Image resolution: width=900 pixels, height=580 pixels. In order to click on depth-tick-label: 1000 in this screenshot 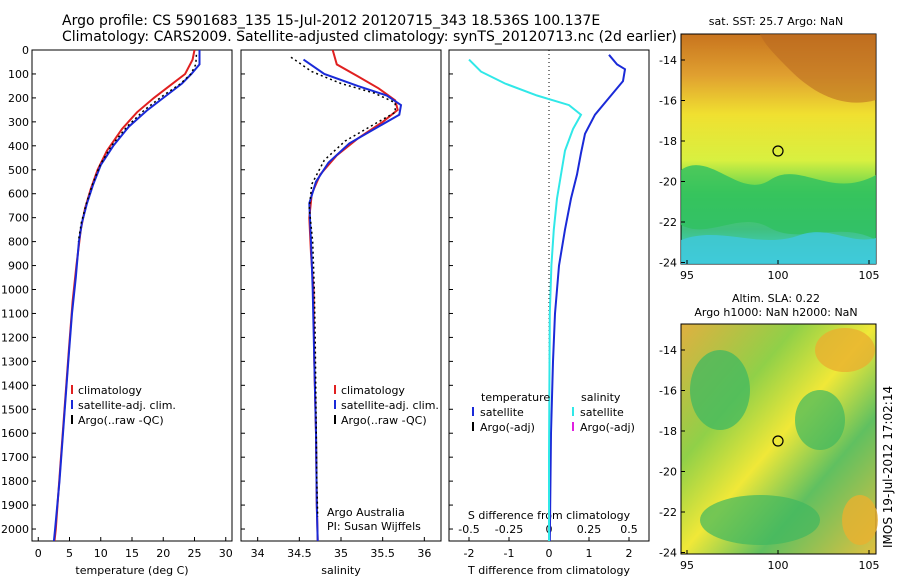, I will do `click(15, 290)`.